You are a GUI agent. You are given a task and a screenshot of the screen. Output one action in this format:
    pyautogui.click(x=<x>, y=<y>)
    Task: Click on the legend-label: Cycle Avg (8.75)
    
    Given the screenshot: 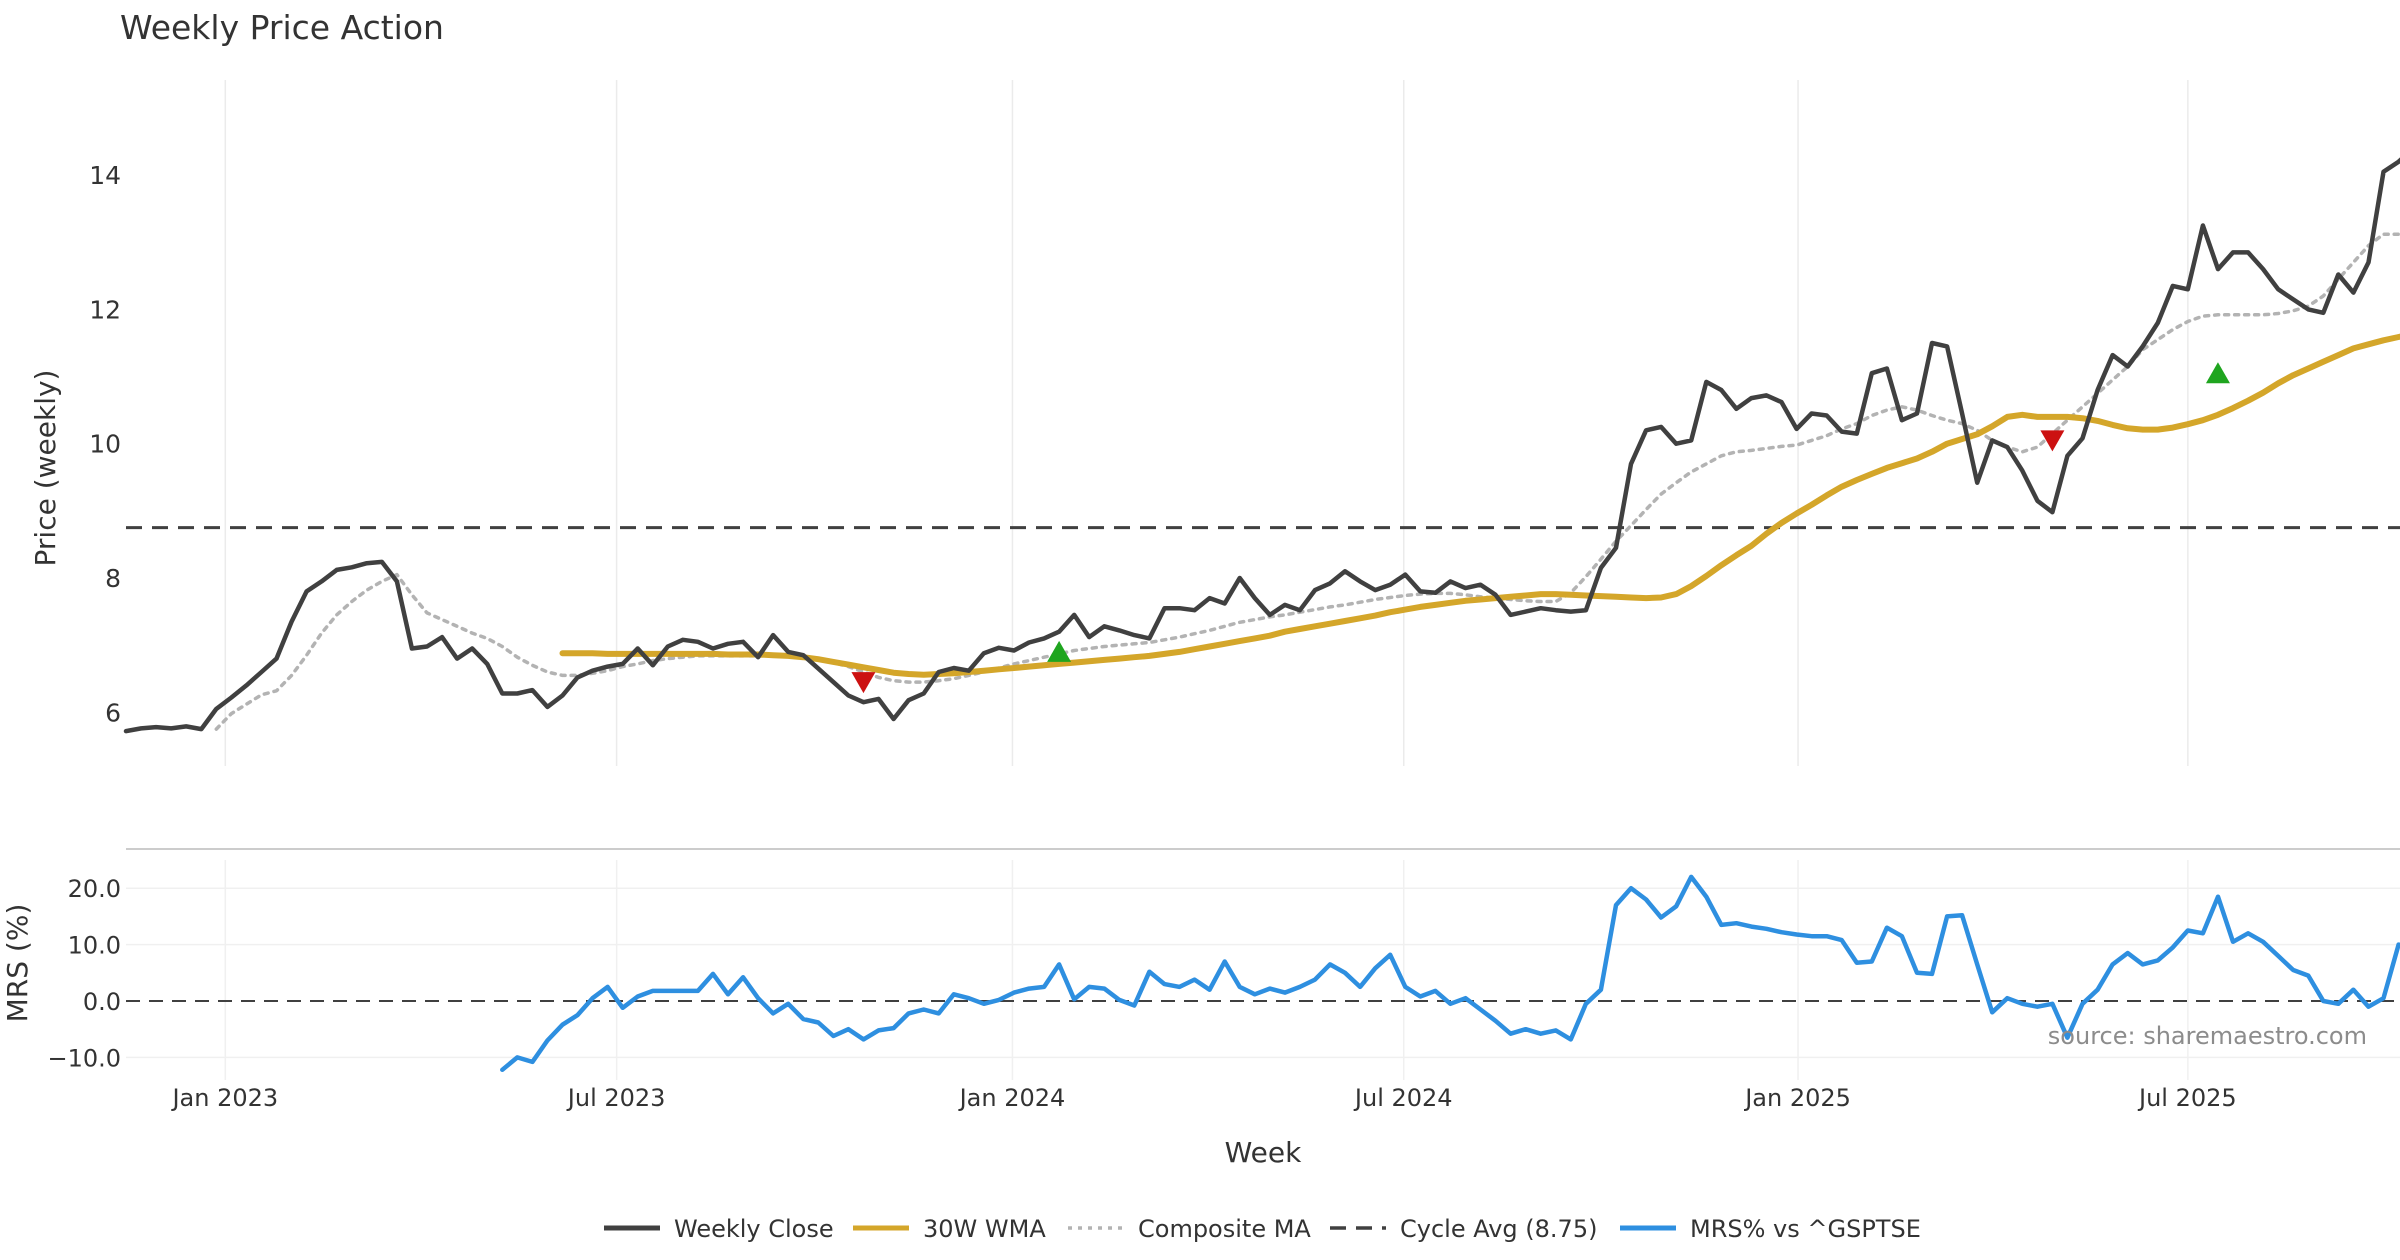 What is the action you would take?
    pyautogui.click(x=1498, y=1229)
    